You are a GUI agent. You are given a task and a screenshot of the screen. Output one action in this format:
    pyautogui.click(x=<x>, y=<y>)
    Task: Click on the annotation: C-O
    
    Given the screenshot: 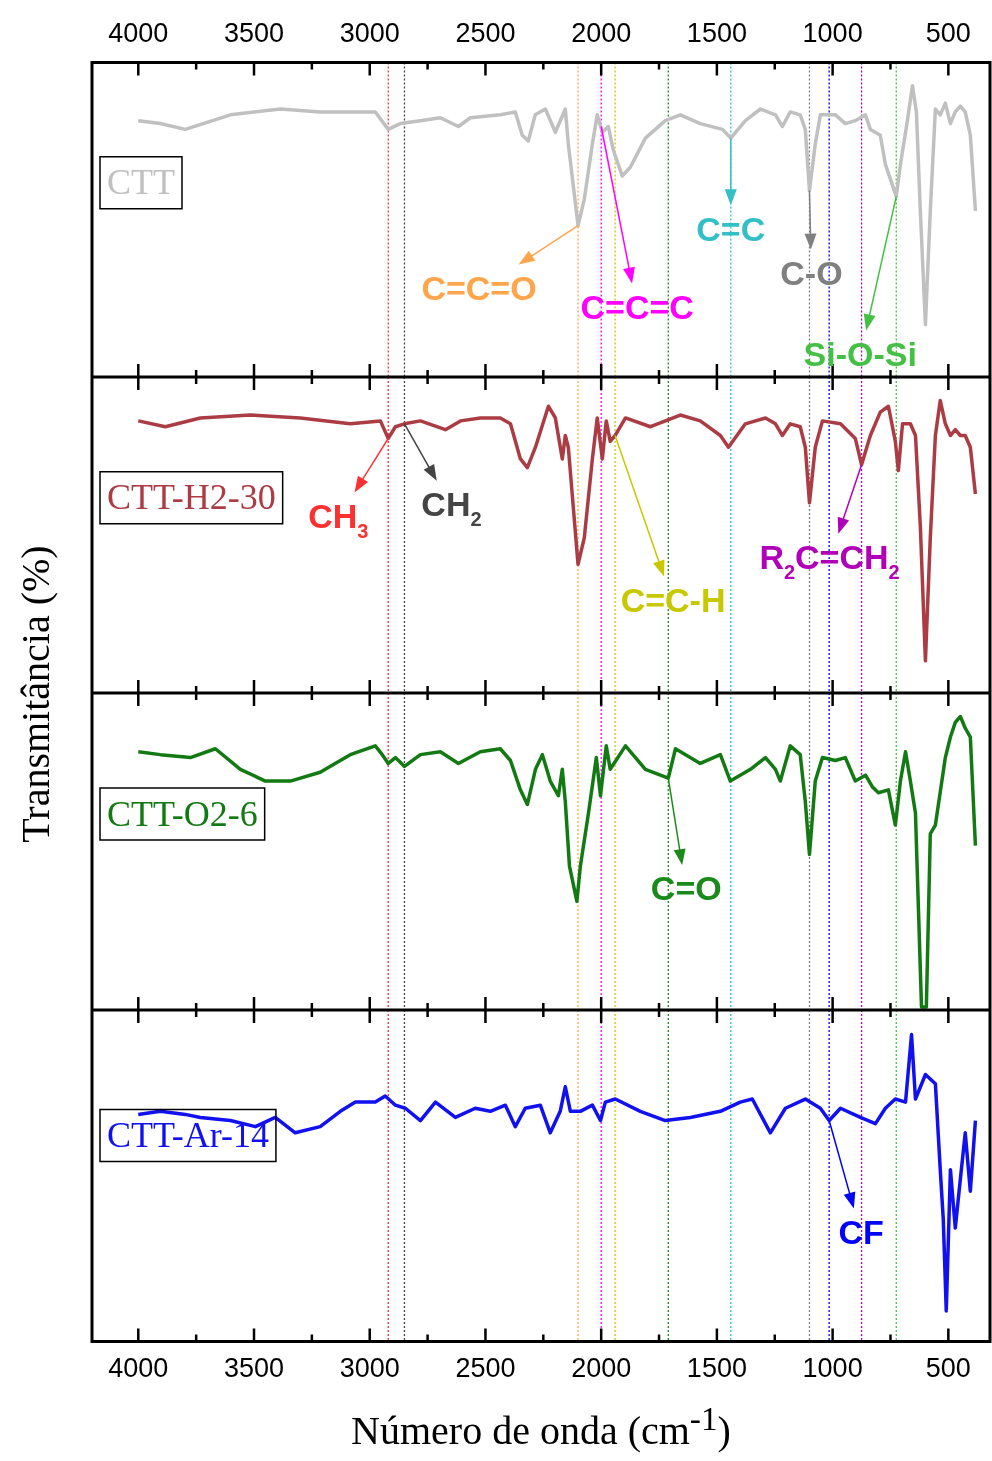 What is the action you would take?
    pyautogui.click(x=811, y=272)
    